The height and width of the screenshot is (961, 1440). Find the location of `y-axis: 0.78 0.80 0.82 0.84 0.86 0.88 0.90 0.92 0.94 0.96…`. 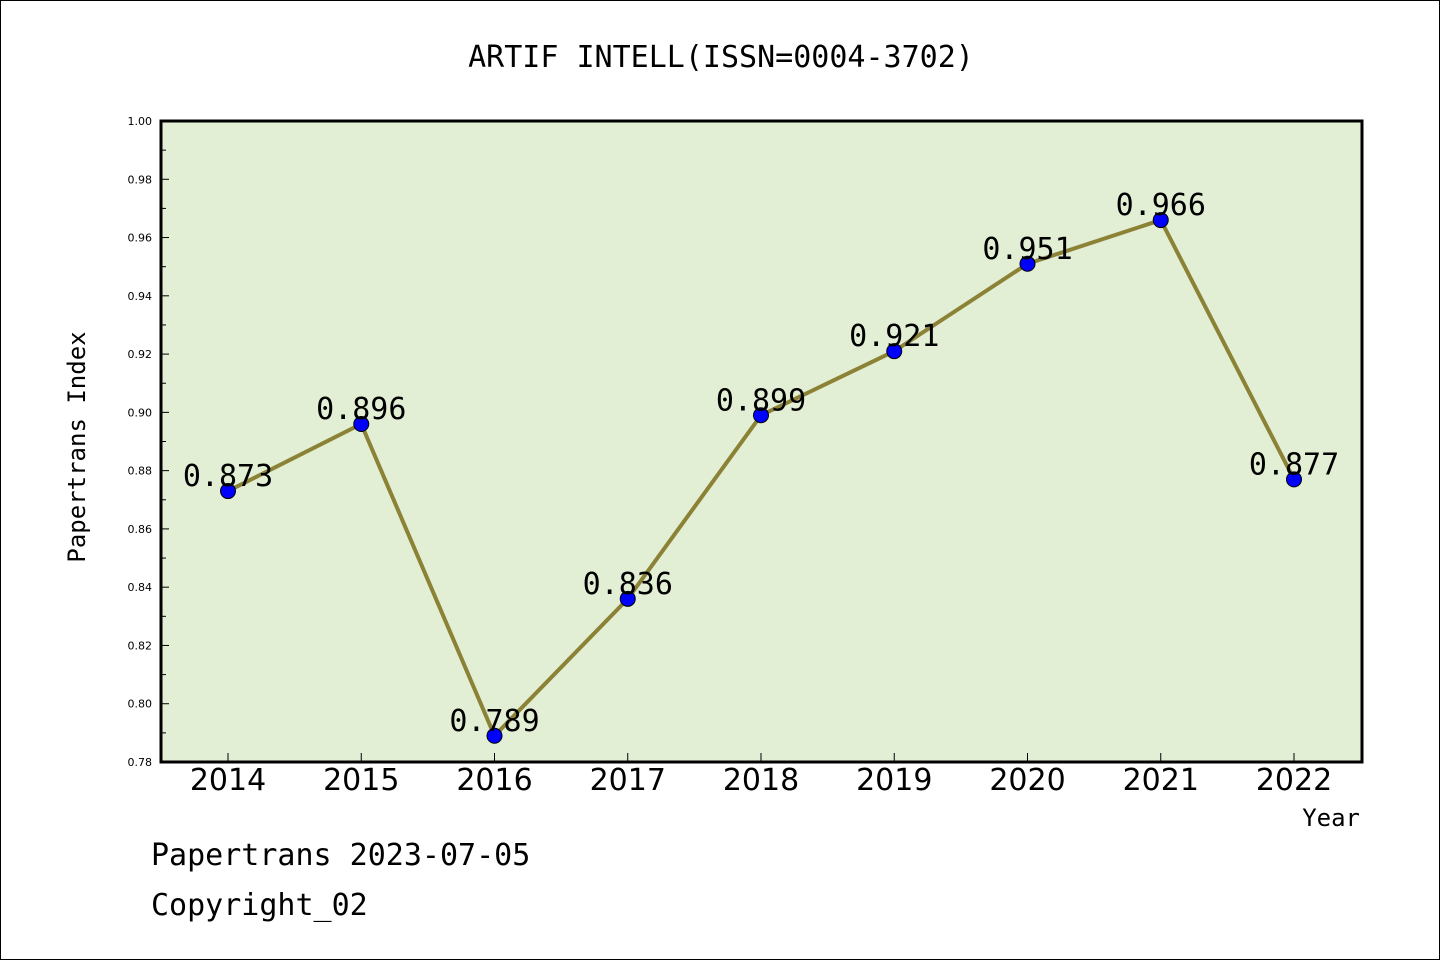

y-axis: 0.78 0.80 0.82 0.84 0.86 0.88 0.90 0.92 0.94 0.96… is located at coordinates (148, 442).